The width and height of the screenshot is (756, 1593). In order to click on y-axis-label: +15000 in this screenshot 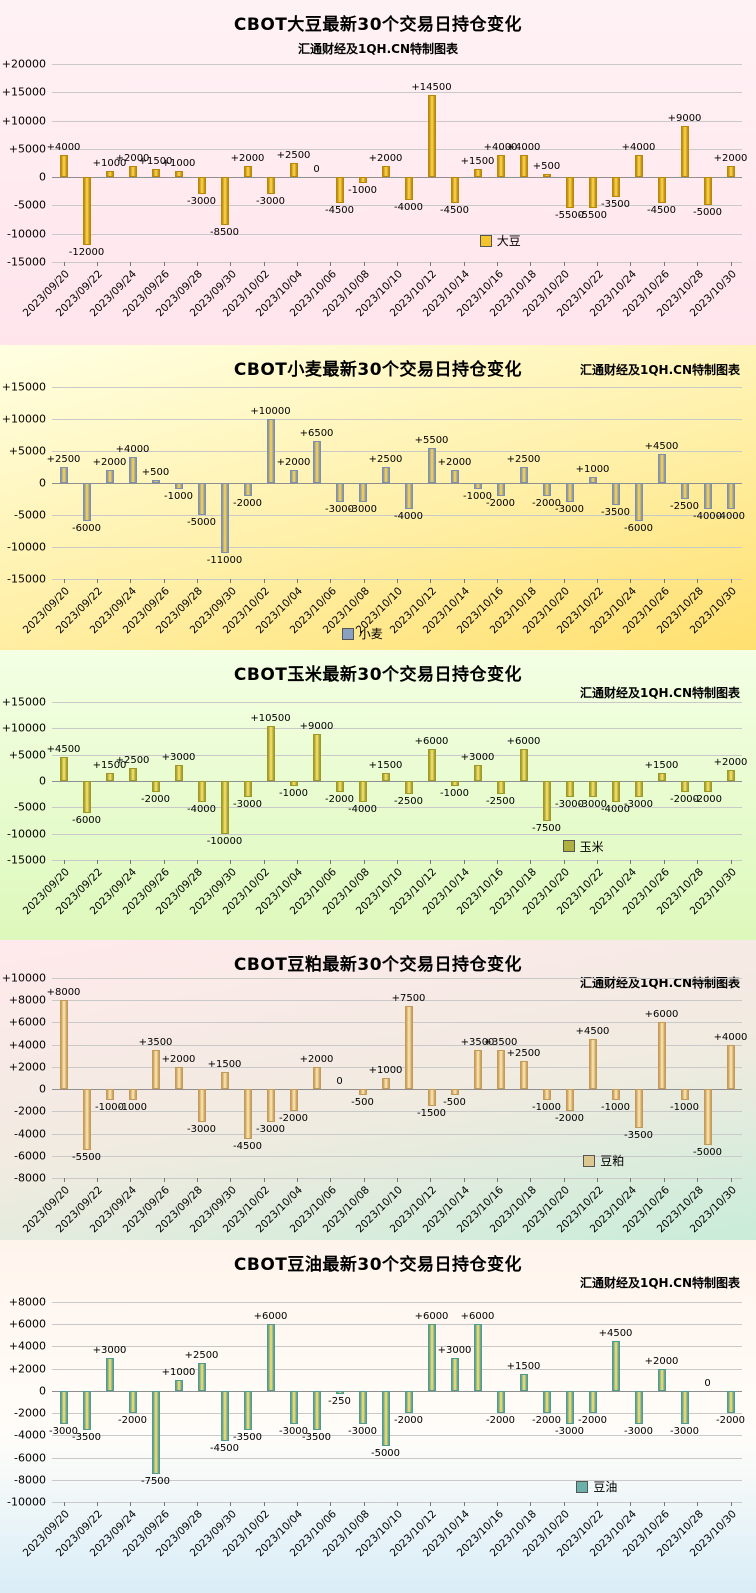, I will do `click(23, 387)`.